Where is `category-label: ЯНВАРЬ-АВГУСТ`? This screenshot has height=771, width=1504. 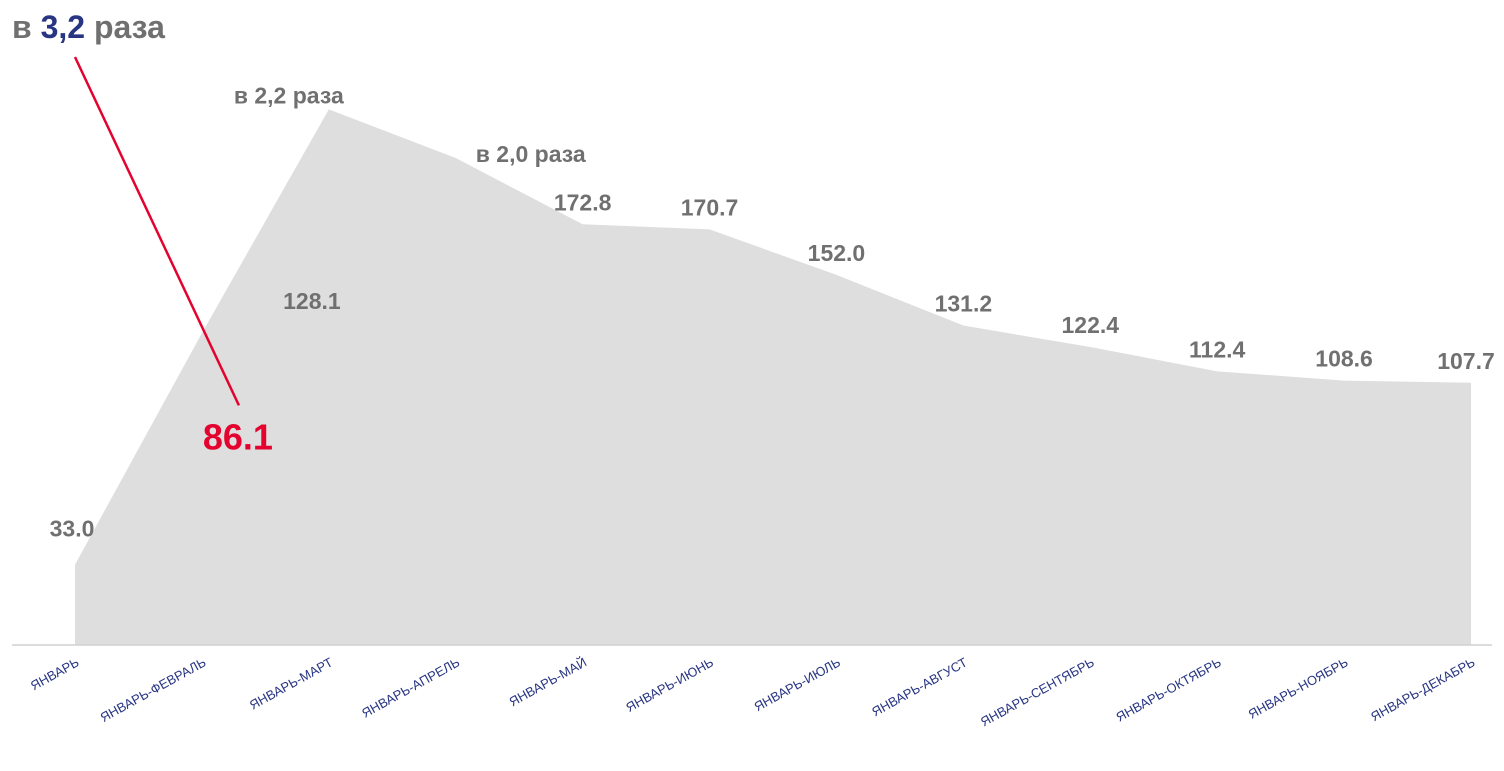
category-label: ЯНВАРЬ-АВГУСТ is located at coordinates (919, 686).